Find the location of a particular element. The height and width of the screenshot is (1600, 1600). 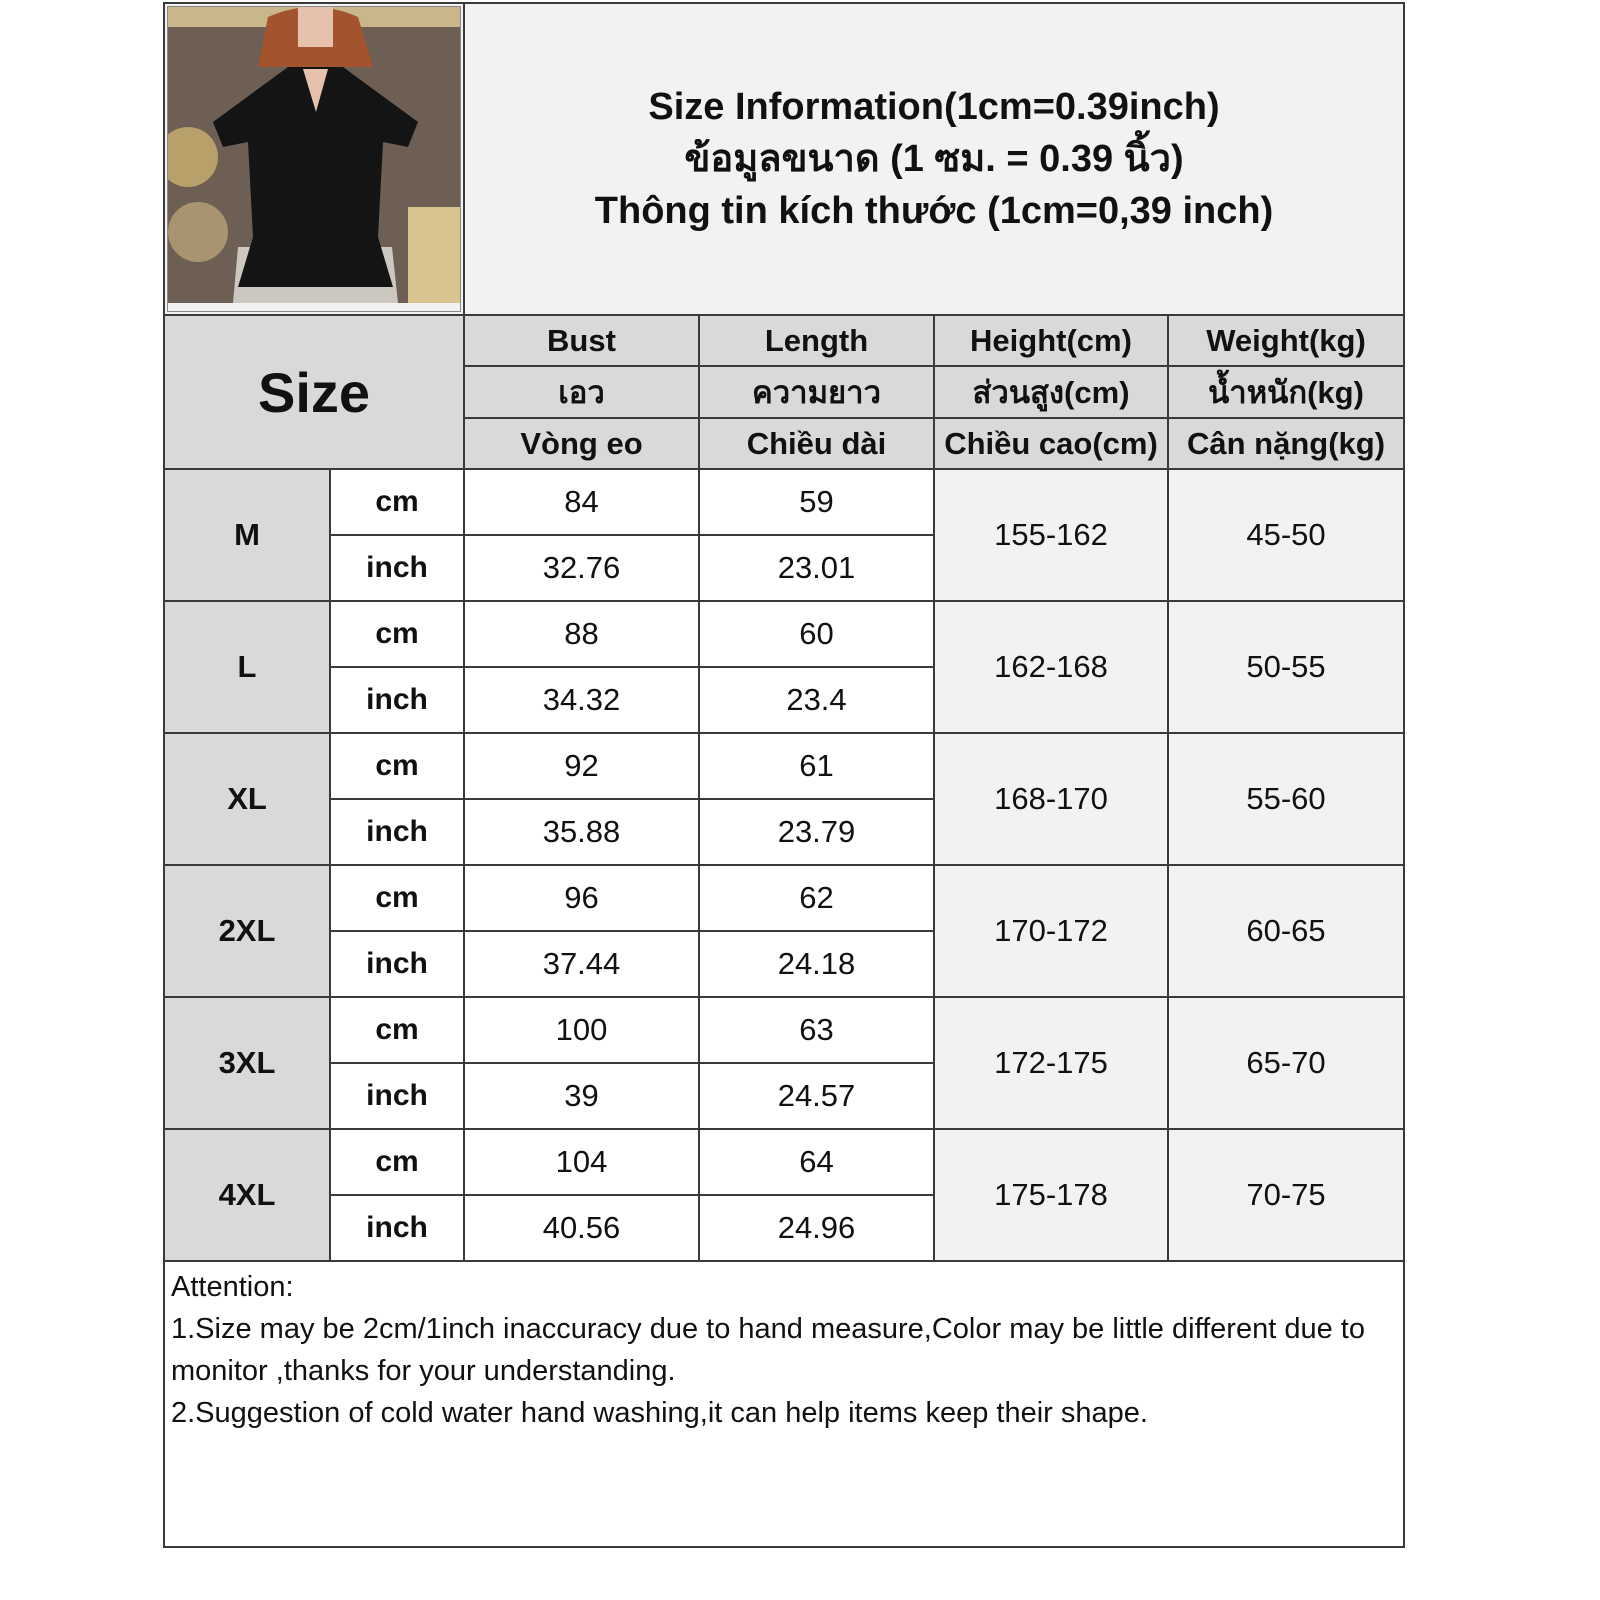

size-label: 2XL is located at coordinates (247, 931).